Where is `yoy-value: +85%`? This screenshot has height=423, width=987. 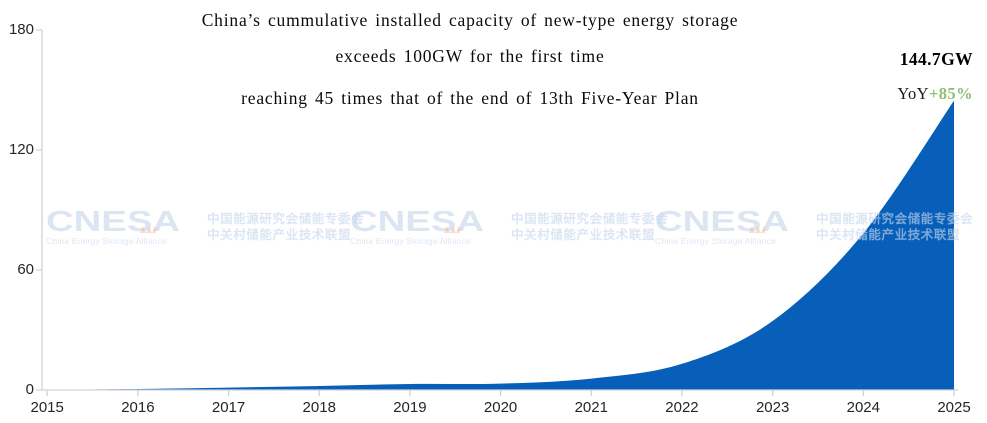
yoy-value: +85% is located at coordinates (950, 93).